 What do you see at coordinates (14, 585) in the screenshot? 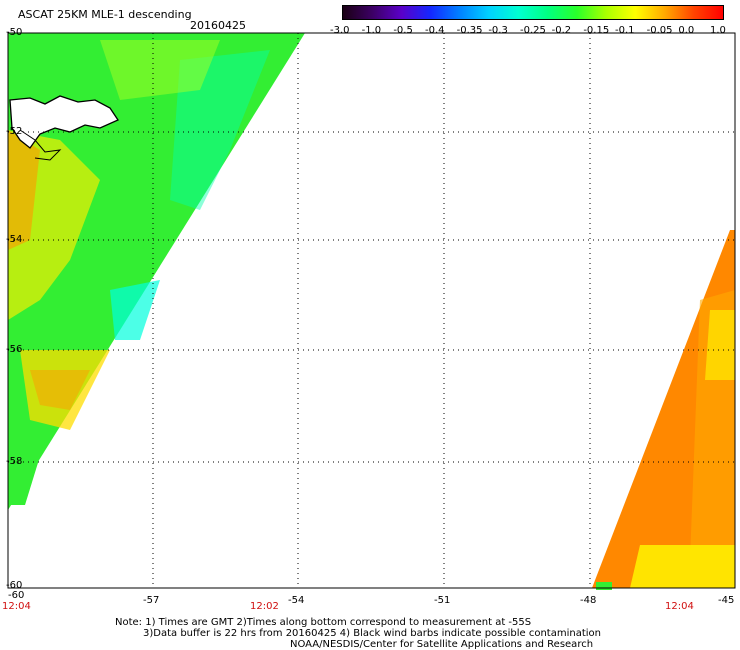
I see `lat-label: -60` at bounding box center [14, 585].